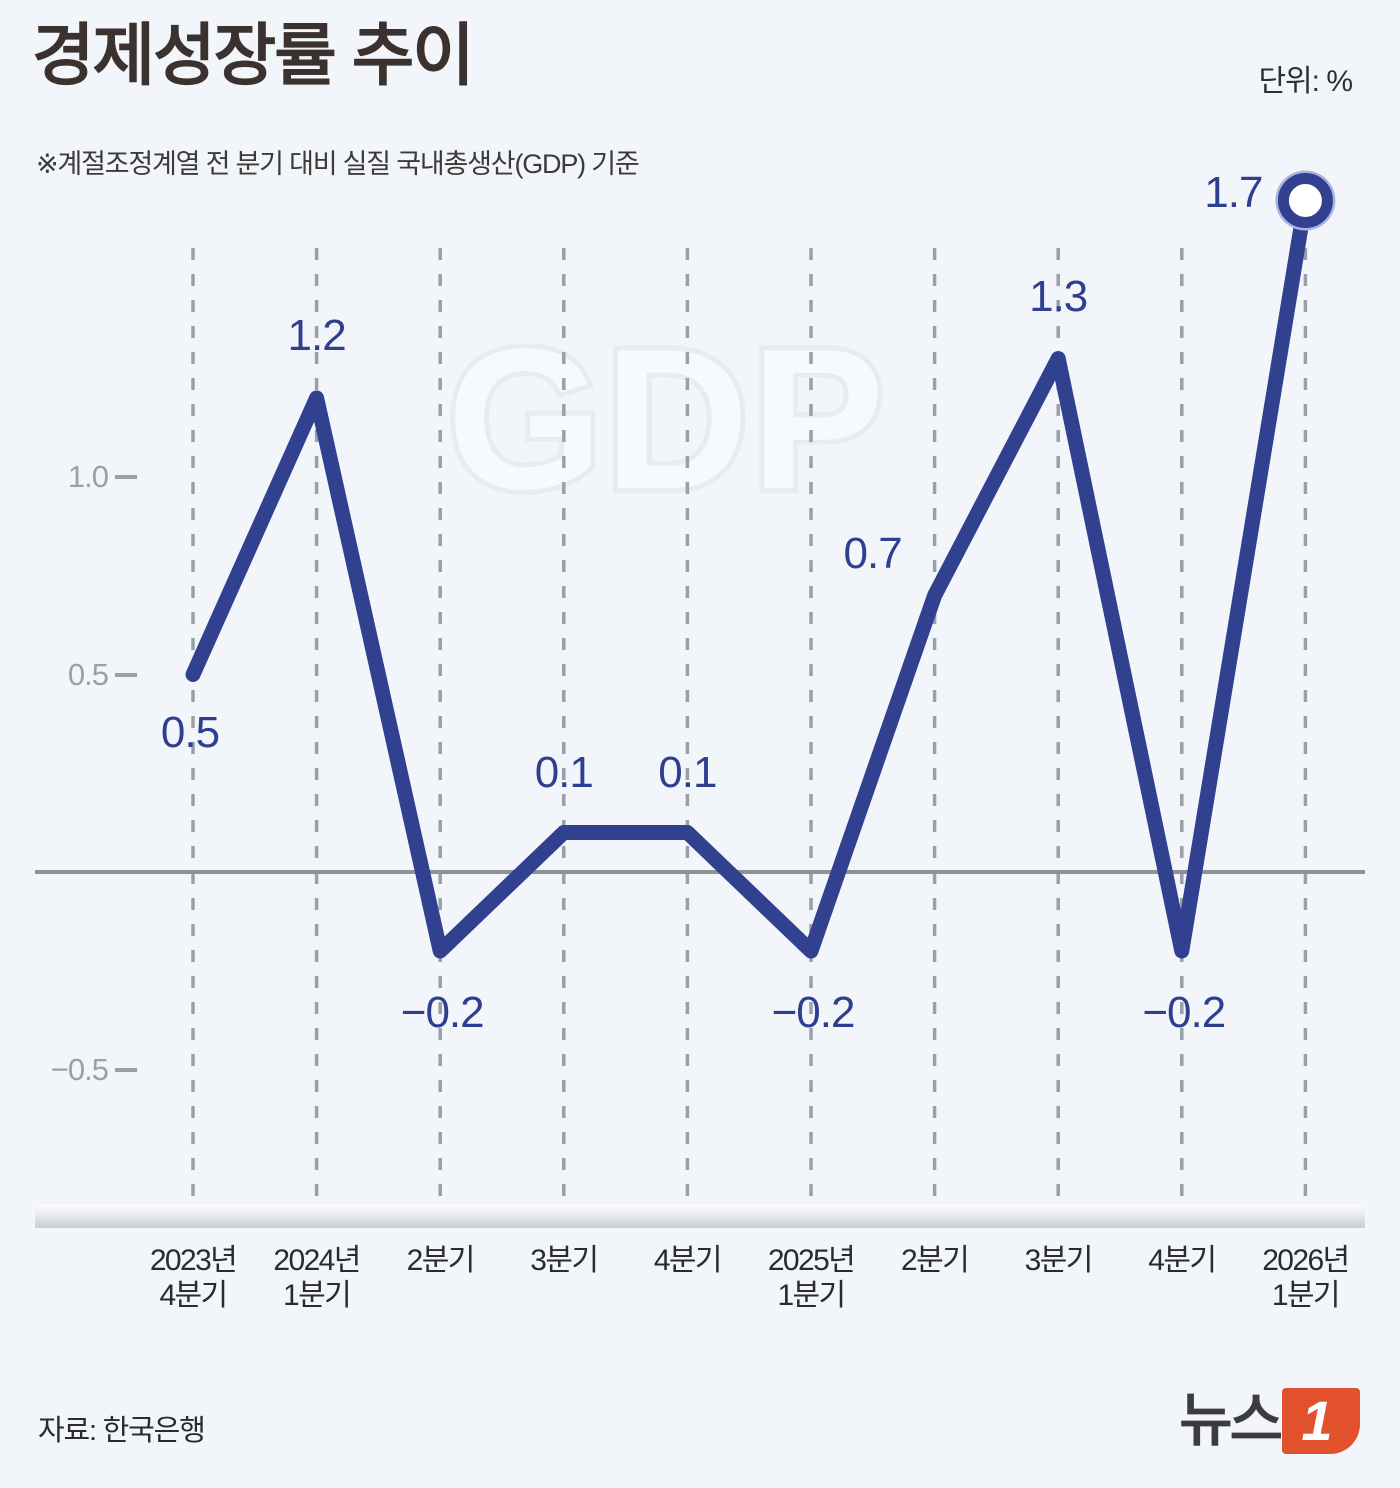  I want to click on marker-ring, so click(1305, 200).